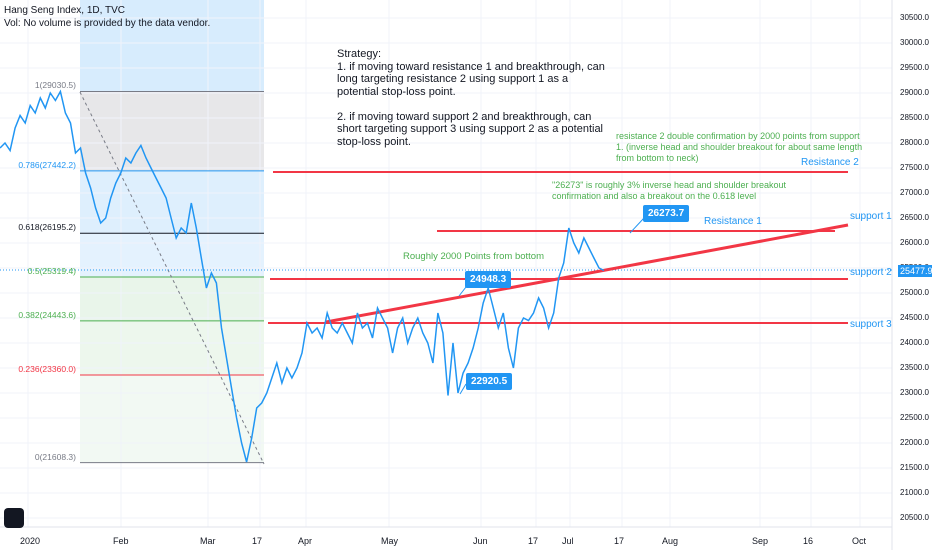 The width and height of the screenshot is (932, 550). What do you see at coordinates (488, 279) in the screenshot?
I see `callout-24948: 24948.3` at bounding box center [488, 279].